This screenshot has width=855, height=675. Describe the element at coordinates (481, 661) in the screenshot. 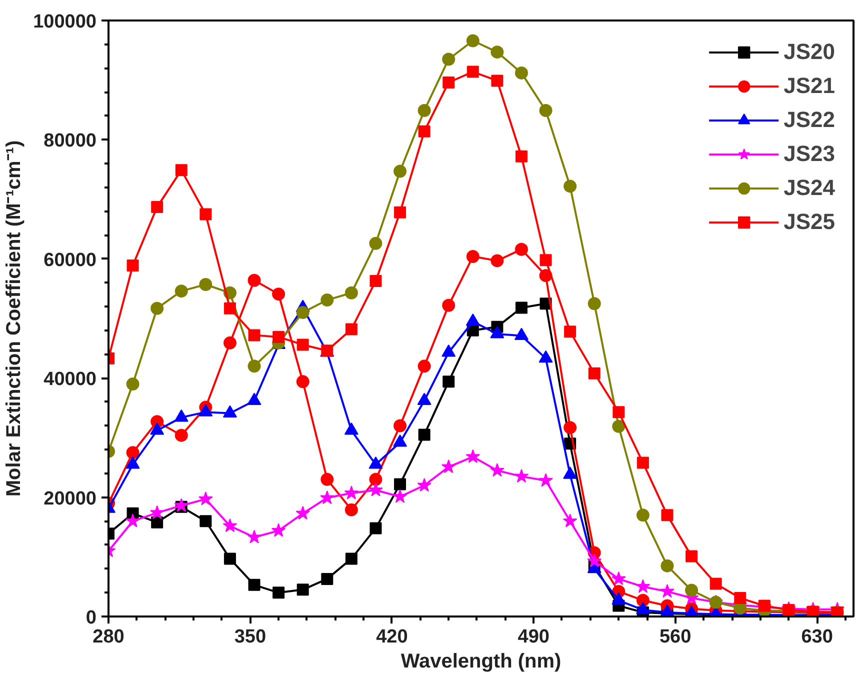

I see `x-axis-title: Wavelength (nm)` at that location.